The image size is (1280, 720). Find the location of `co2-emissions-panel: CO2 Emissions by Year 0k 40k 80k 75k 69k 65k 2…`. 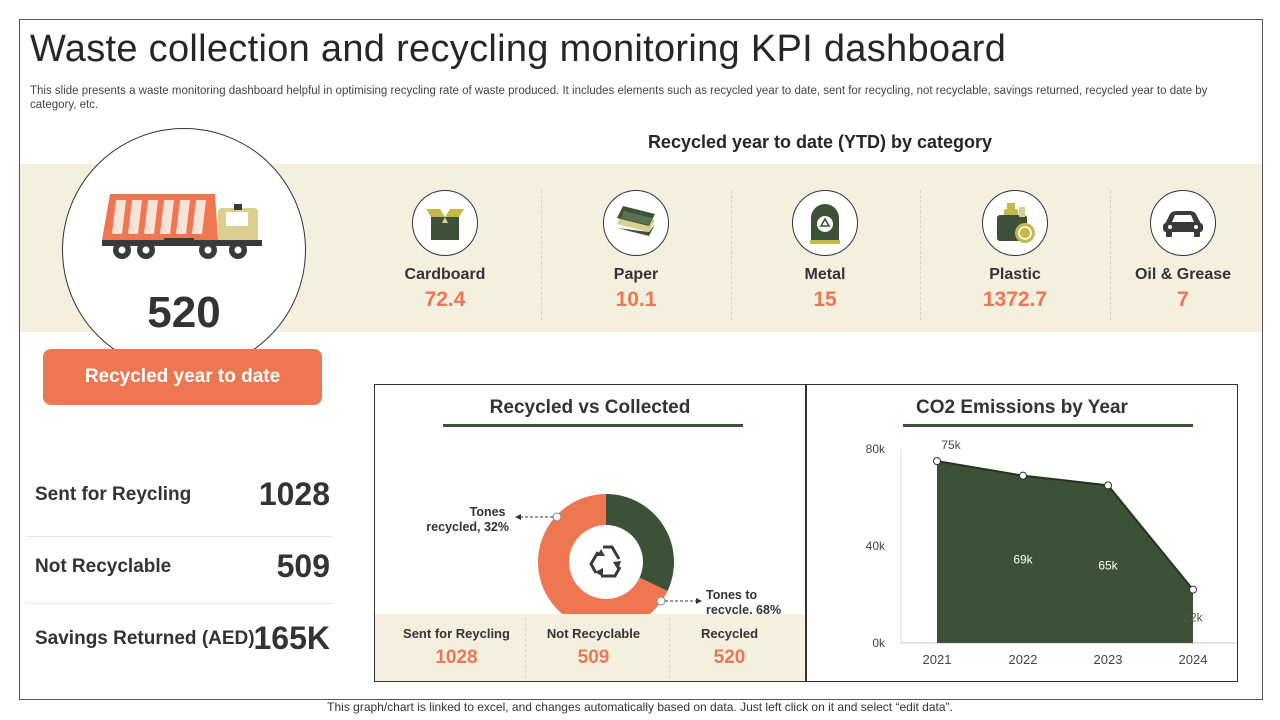

co2-emissions-panel: CO2 Emissions by Year 0k 40k 80k 75k 69k 65k 2… is located at coordinates (1022, 533).